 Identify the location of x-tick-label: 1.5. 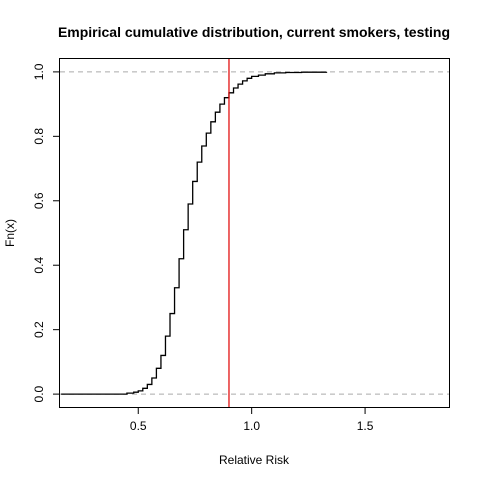
(365, 426).